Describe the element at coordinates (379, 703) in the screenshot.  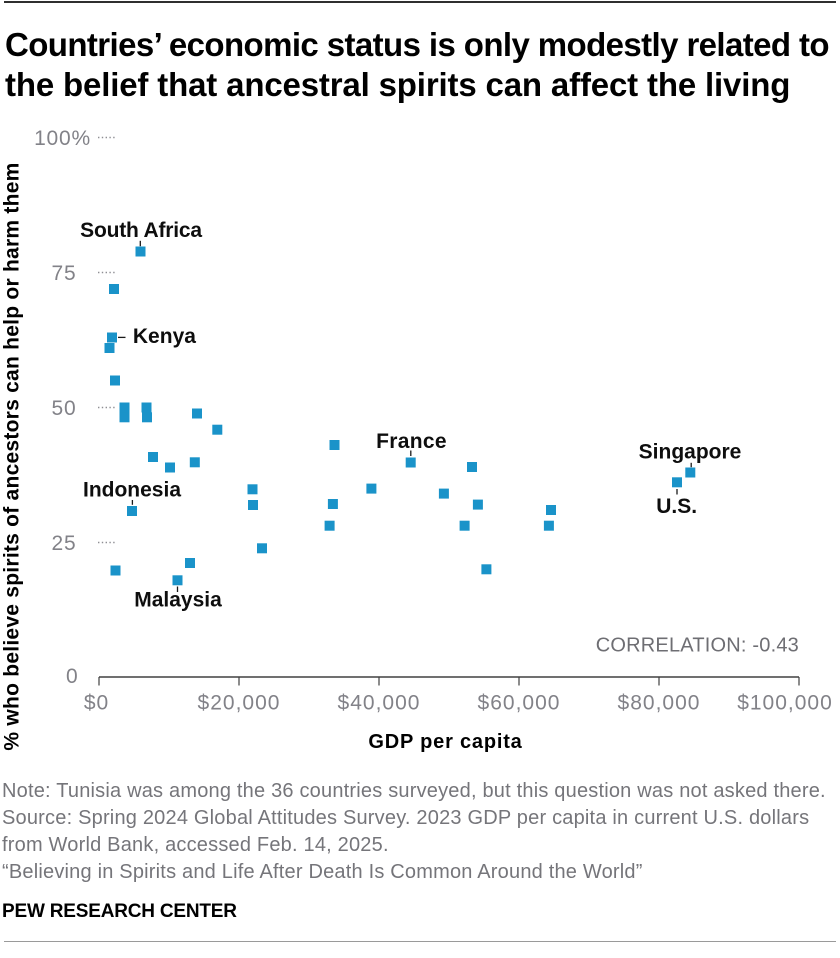
I see `svg-text: $40,000` at that location.